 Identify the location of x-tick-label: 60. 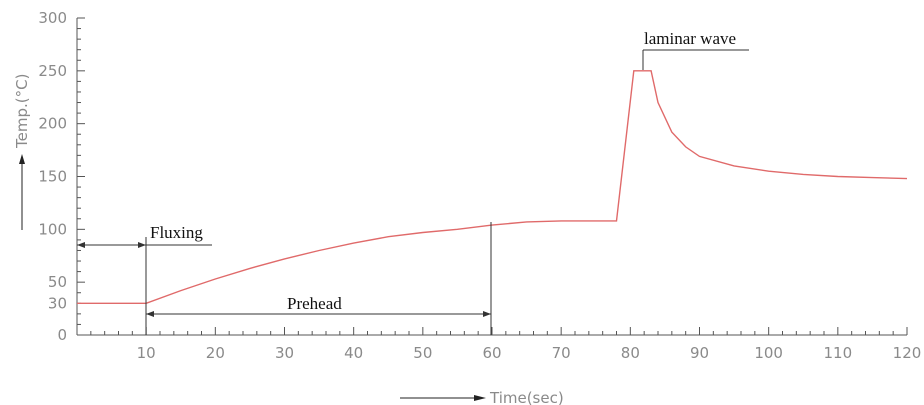
(491, 353).